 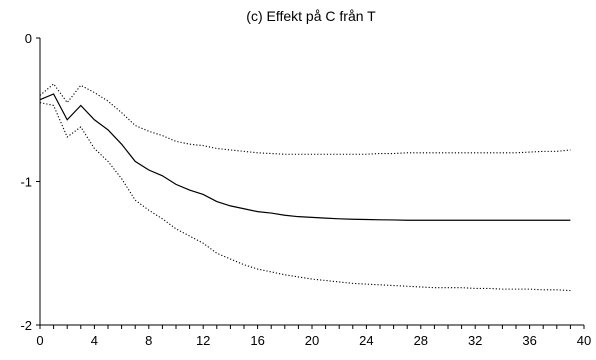 I want to click on x-tick-label: 36, so click(x=529, y=340).